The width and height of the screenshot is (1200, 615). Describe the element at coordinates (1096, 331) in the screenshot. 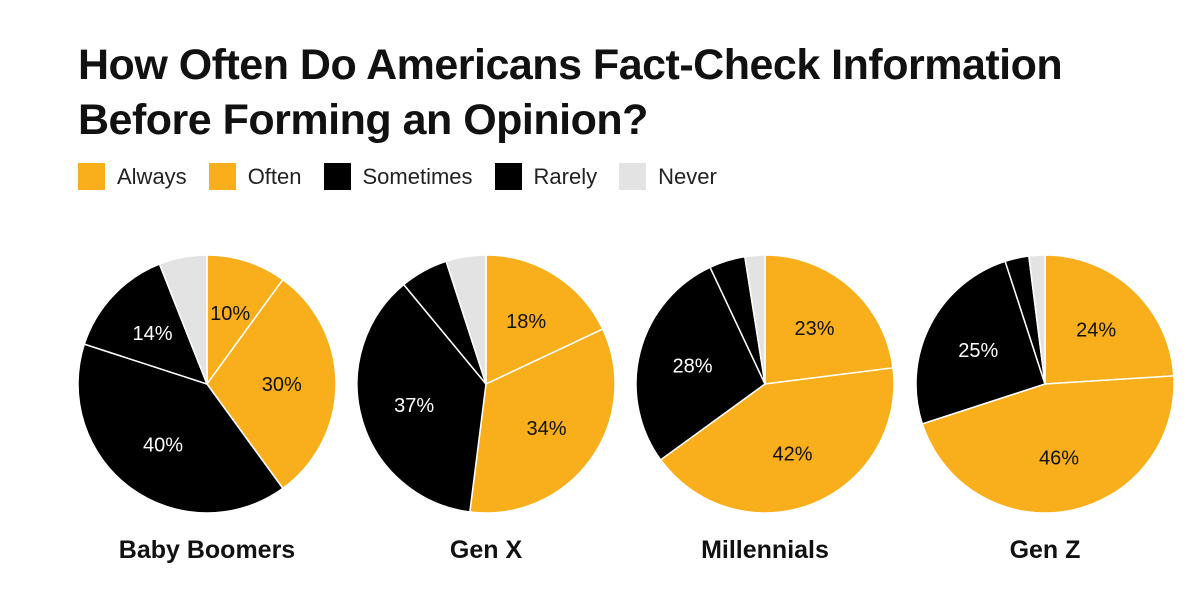

I see `slice-label-gen-z-always: 24%` at that location.